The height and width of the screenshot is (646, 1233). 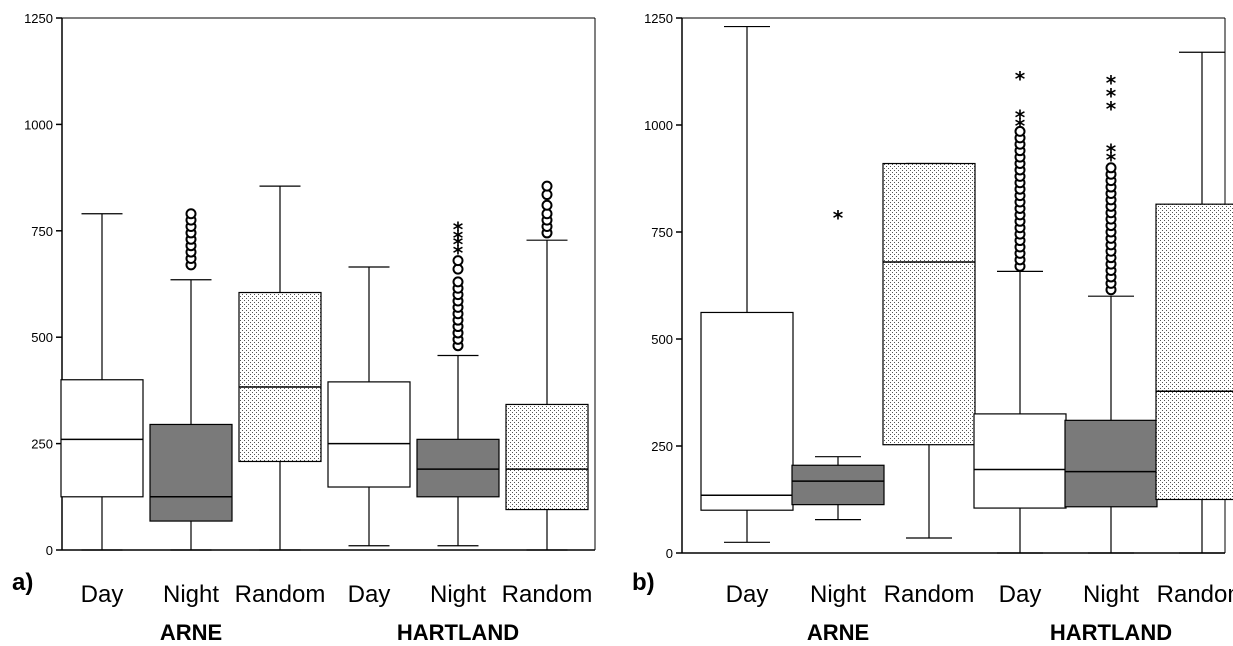 What do you see at coordinates (22, 582) in the screenshot?
I see `panel-label: a)` at bounding box center [22, 582].